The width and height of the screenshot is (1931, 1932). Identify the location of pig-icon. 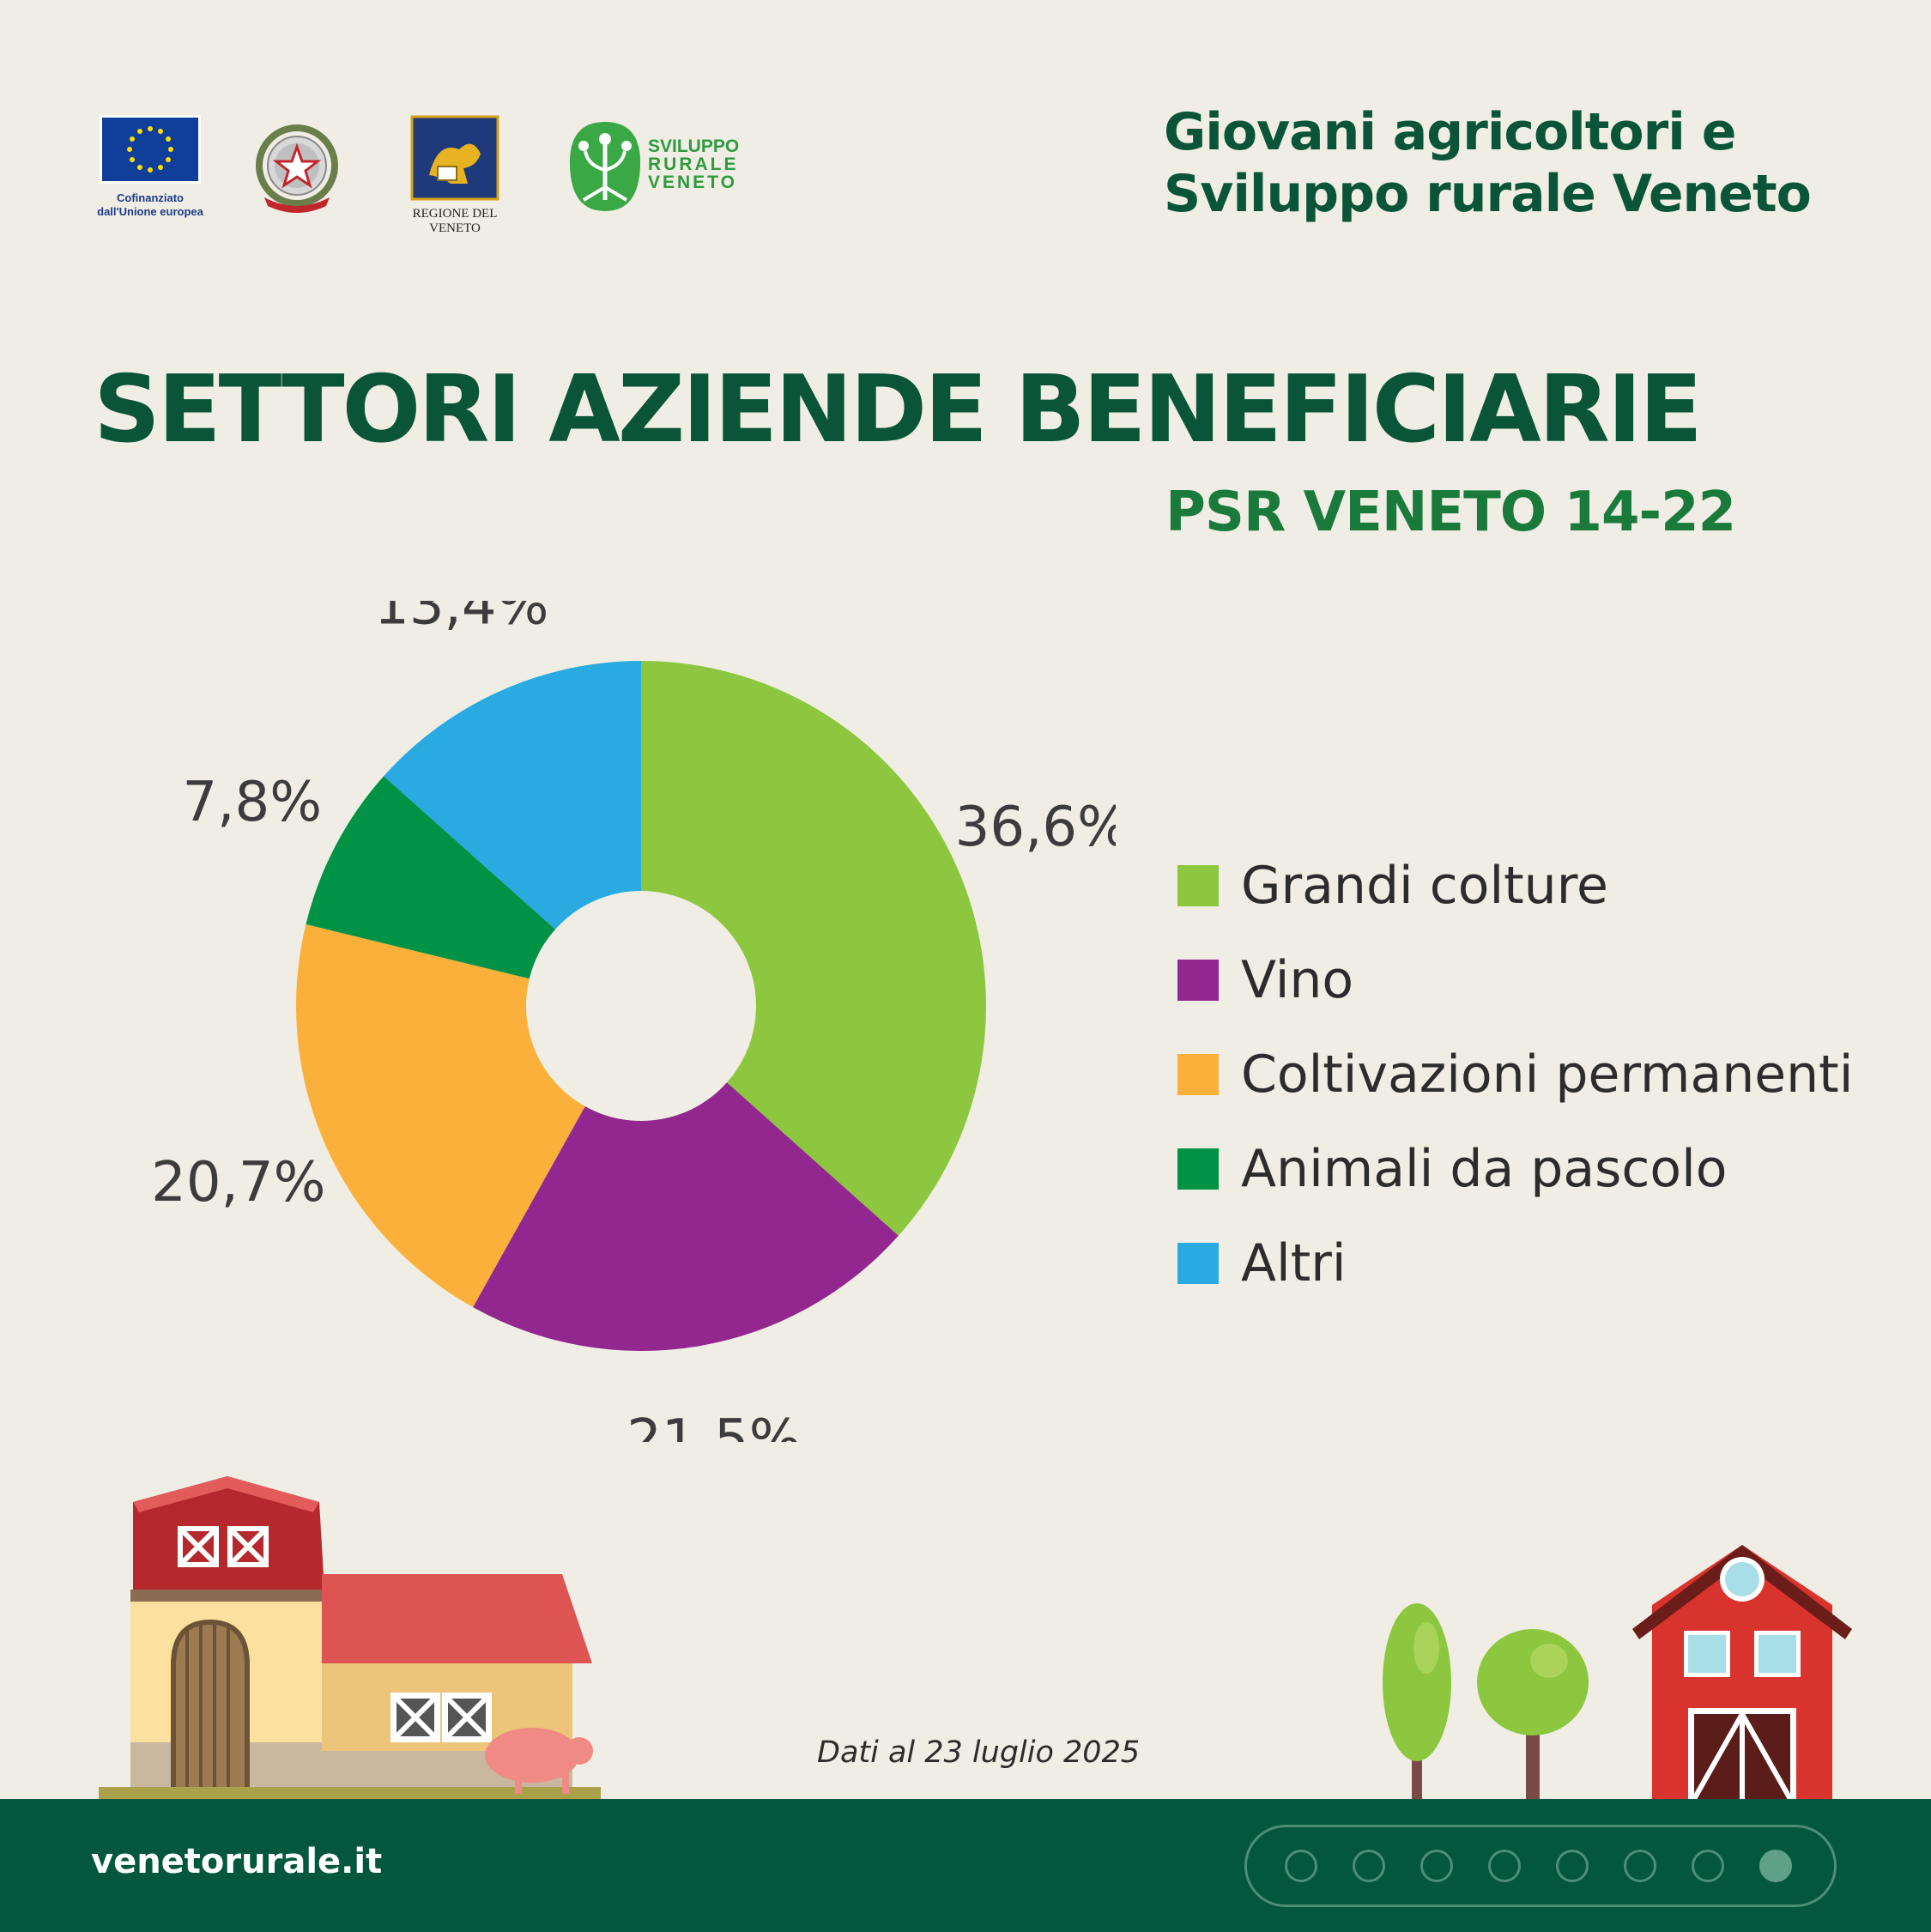
(539, 1761).